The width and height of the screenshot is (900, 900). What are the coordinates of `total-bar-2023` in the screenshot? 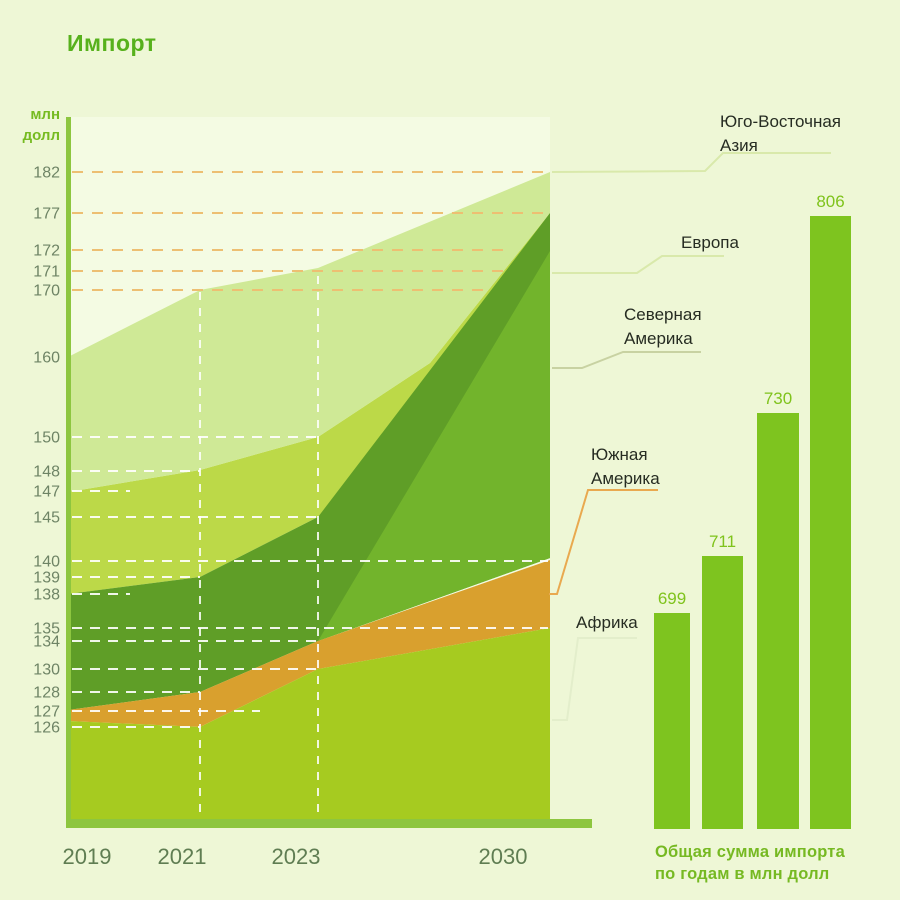 It's located at (778, 621).